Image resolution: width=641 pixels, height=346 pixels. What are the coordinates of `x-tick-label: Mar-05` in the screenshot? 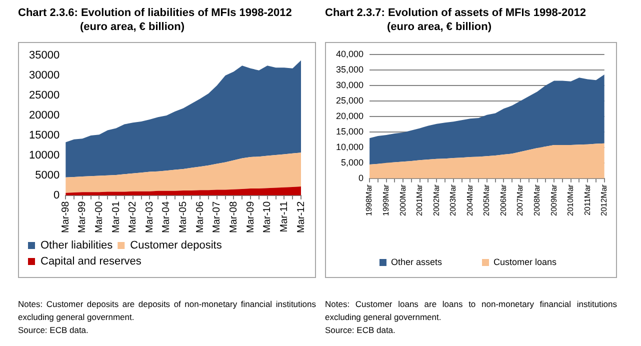 It's located at (184, 217).